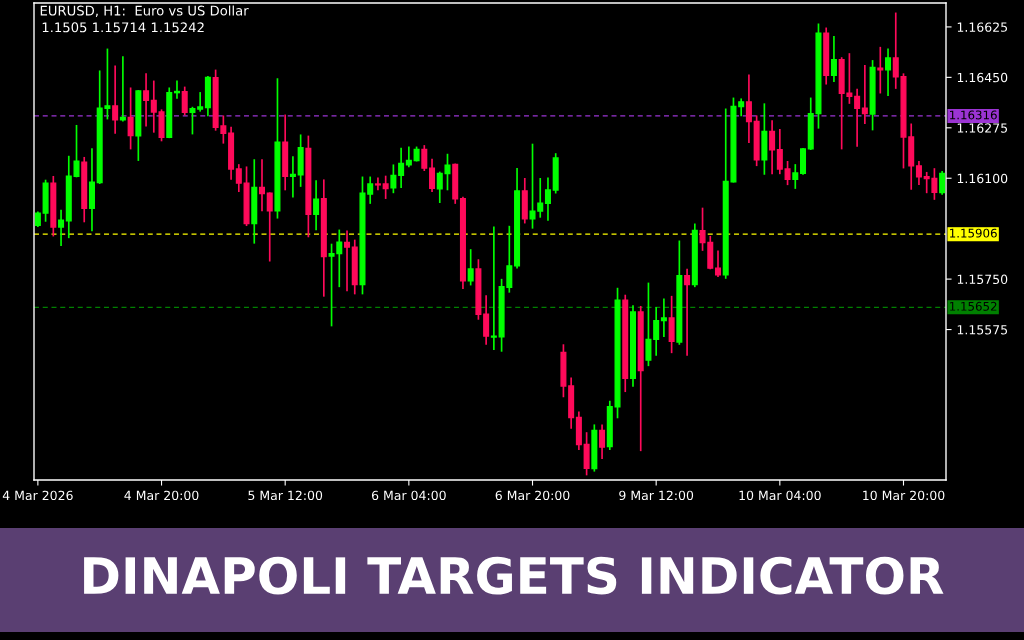 The image size is (1024, 640). What do you see at coordinates (904, 495) in the screenshot?
I see `x-tick-label: 10 Mar 20:00` at bounding box center [904, 495].